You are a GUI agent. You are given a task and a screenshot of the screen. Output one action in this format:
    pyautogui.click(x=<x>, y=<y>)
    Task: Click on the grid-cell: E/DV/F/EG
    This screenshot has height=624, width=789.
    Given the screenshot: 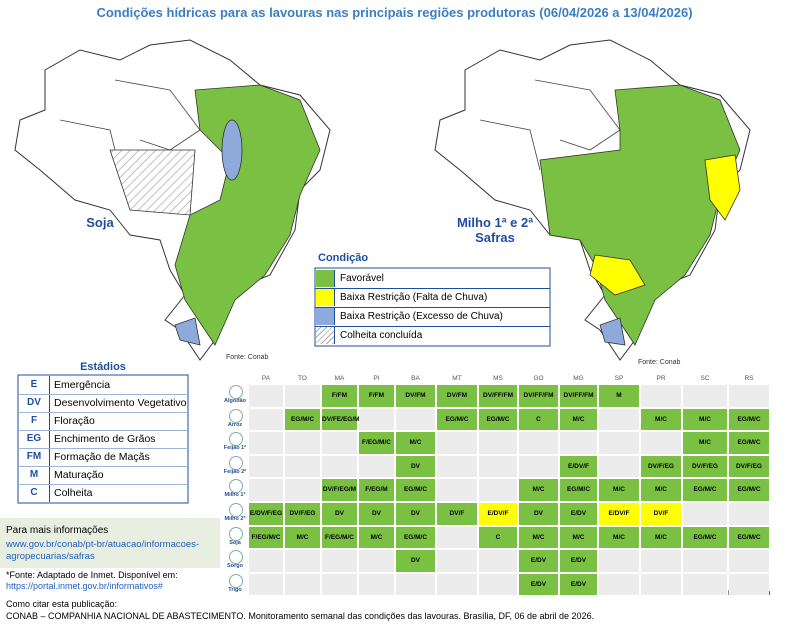 What is the action you would take?
    pyautogui.click(x=266, y=514)
    